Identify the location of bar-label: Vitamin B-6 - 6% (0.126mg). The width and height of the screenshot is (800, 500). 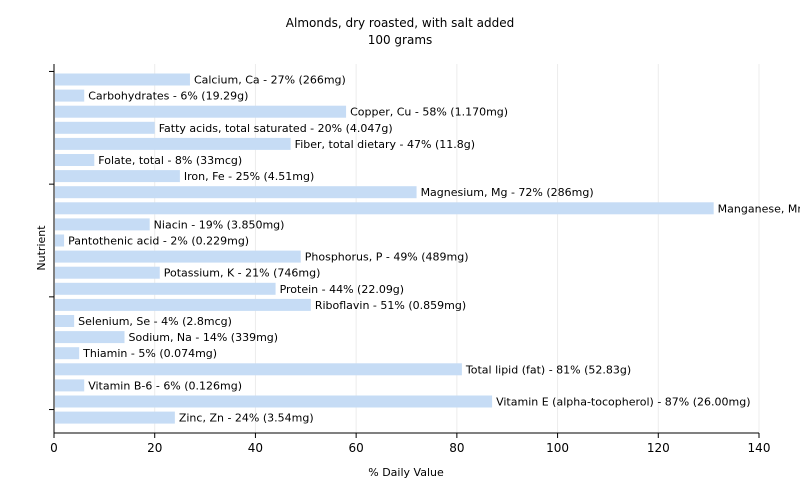
(165, 385).